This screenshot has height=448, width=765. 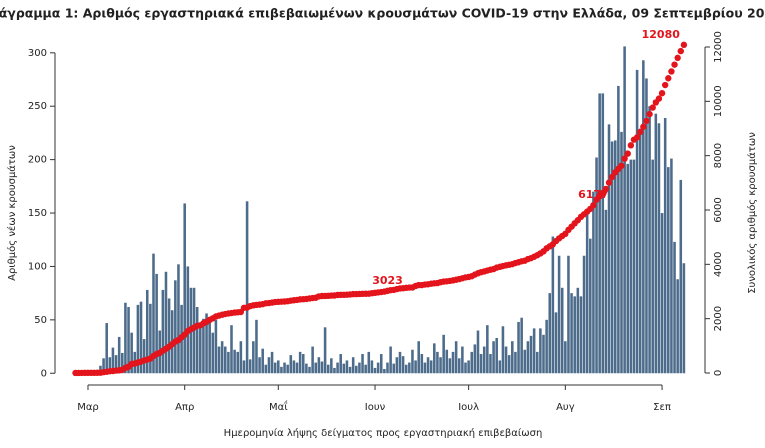 I want to click on y-tick-label: 150, so click(x=37, y=213).